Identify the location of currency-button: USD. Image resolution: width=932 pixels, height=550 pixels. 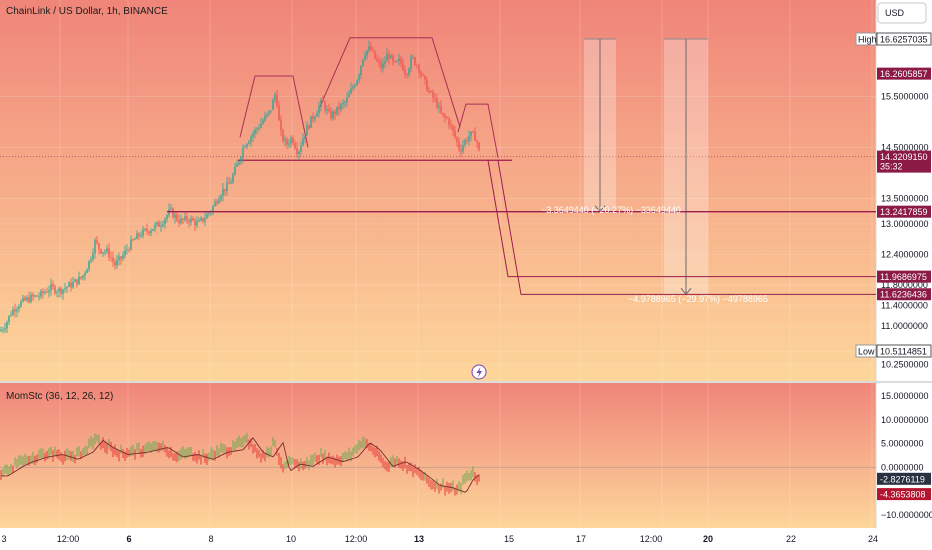
(902, 13).